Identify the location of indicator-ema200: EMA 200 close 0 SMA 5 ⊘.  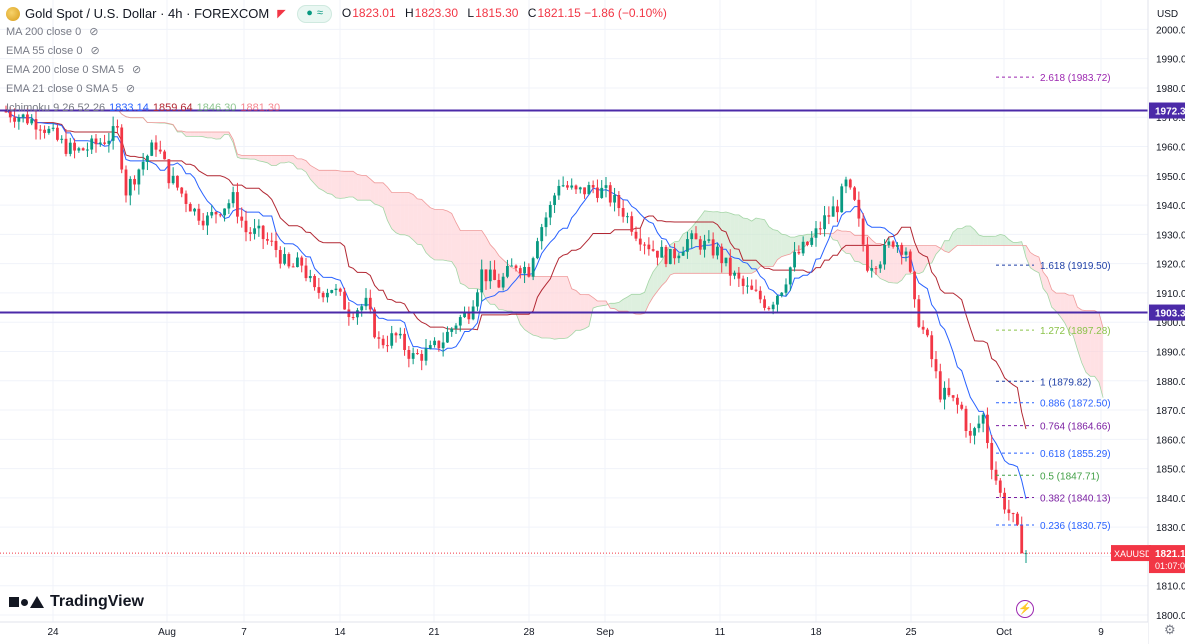
(339, 70).